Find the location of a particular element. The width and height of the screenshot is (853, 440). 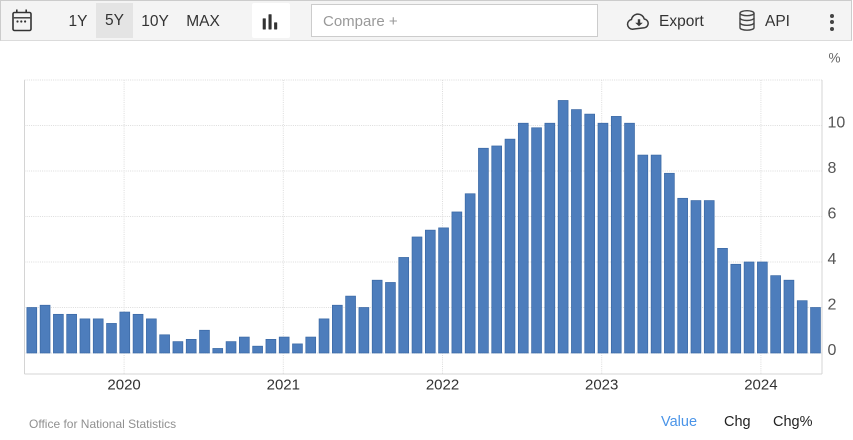

svg-text: 4 is located at coordinates (832, 259).